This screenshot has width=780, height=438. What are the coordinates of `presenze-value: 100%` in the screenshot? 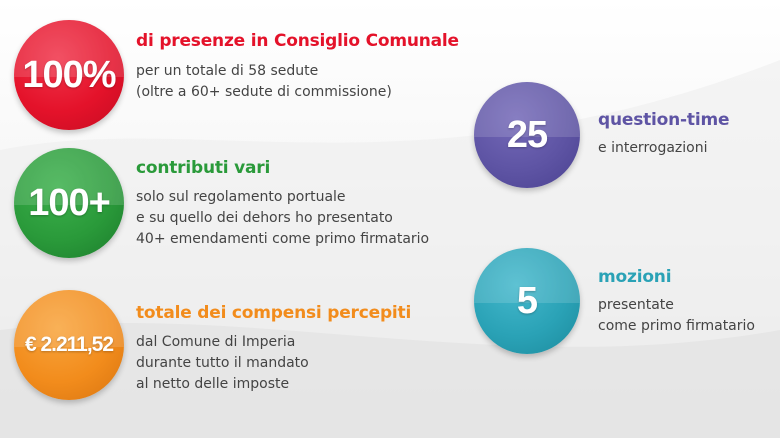 It's located at (69, 74).